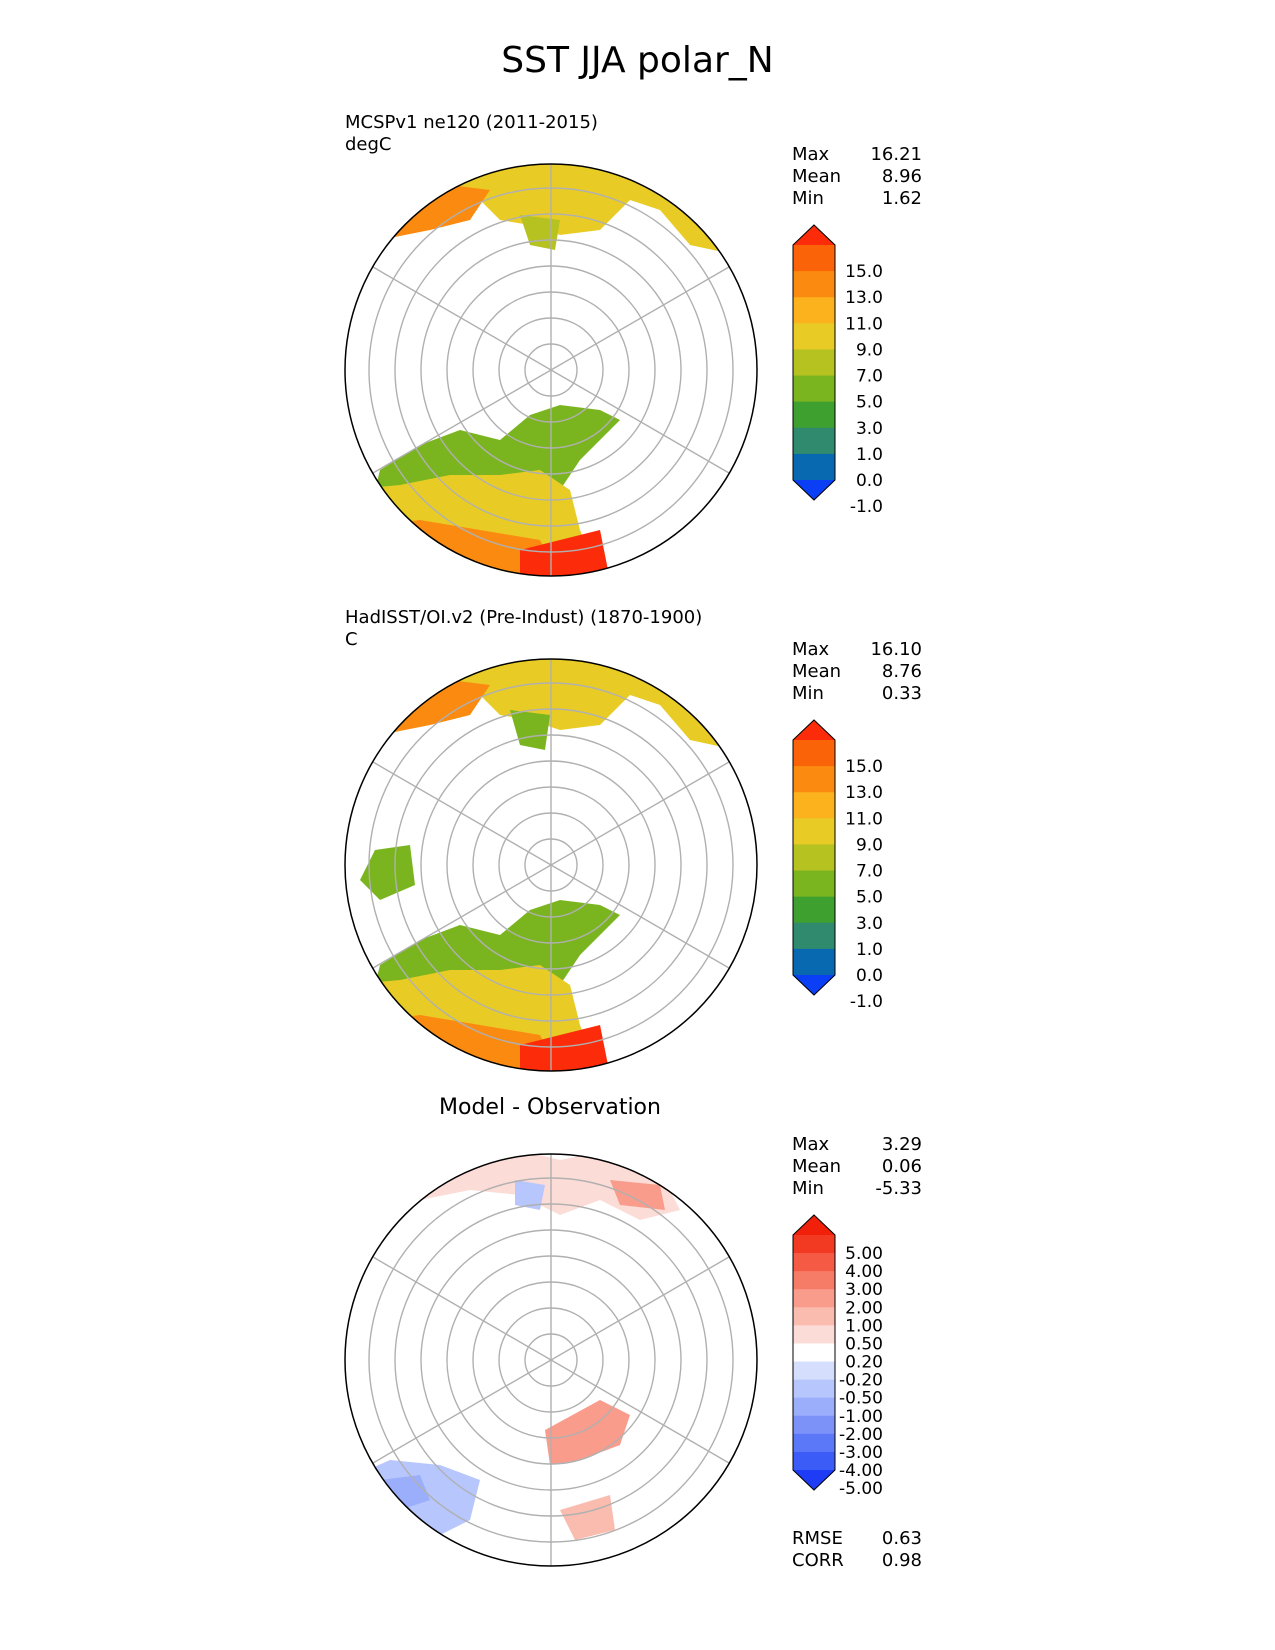 The width and height of the screenshot is (1275, 1650). What do you see at coordinates (808, 693) in the screenshot?
I see `stat-label: Min` at bounding box center [808, 693].